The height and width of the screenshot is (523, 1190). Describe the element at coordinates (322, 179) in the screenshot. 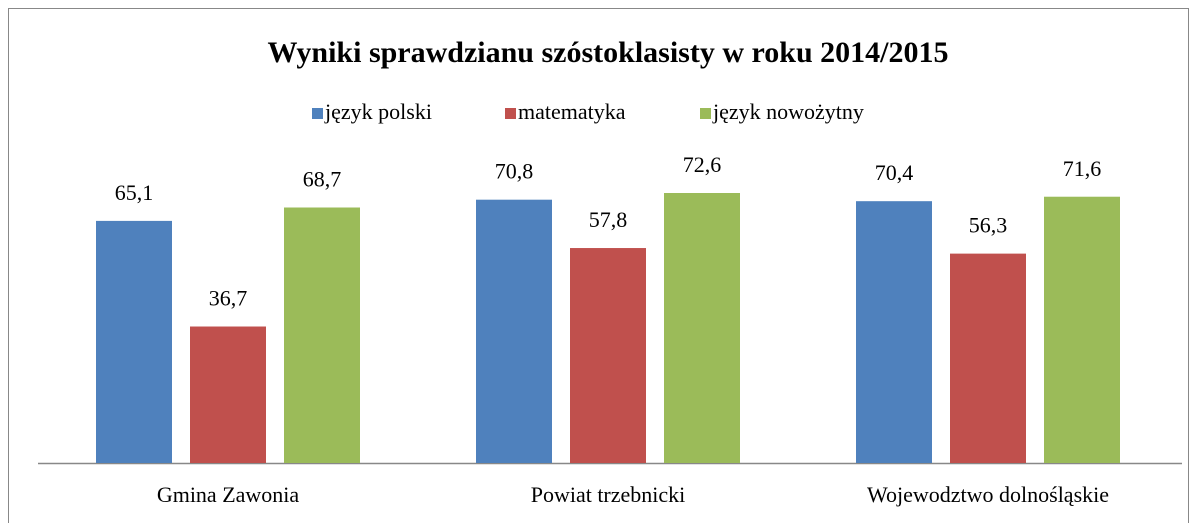

I see `data-label: 68,7` at that location.